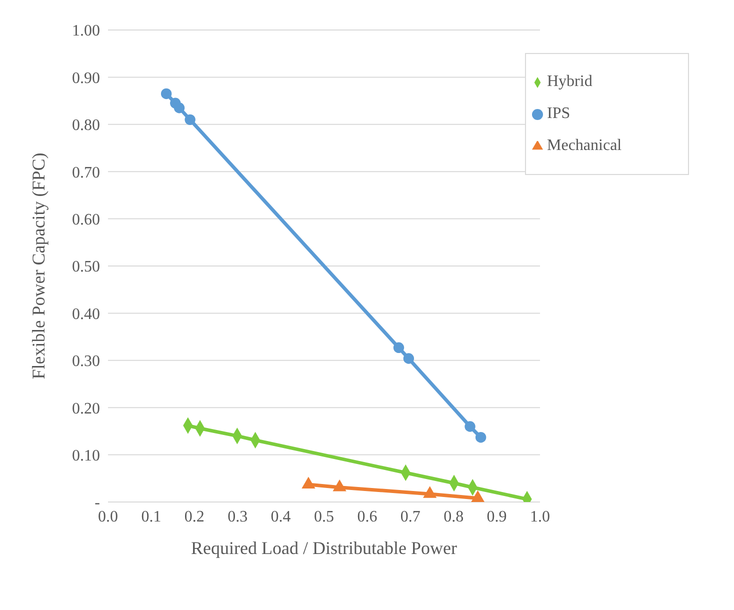 Image resolution: width=734 pixels, height=610 pixels. Describe the element at coordinates (97, 503) in the screenshot. I see `y-tick-label: -` at that location.